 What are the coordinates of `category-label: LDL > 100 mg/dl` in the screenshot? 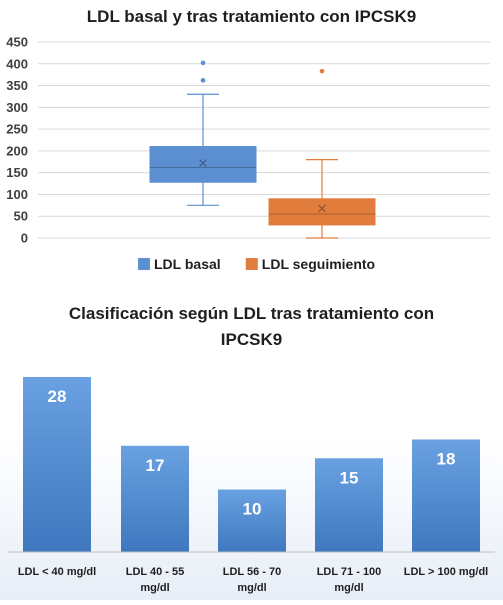 It's located at (446, 572).